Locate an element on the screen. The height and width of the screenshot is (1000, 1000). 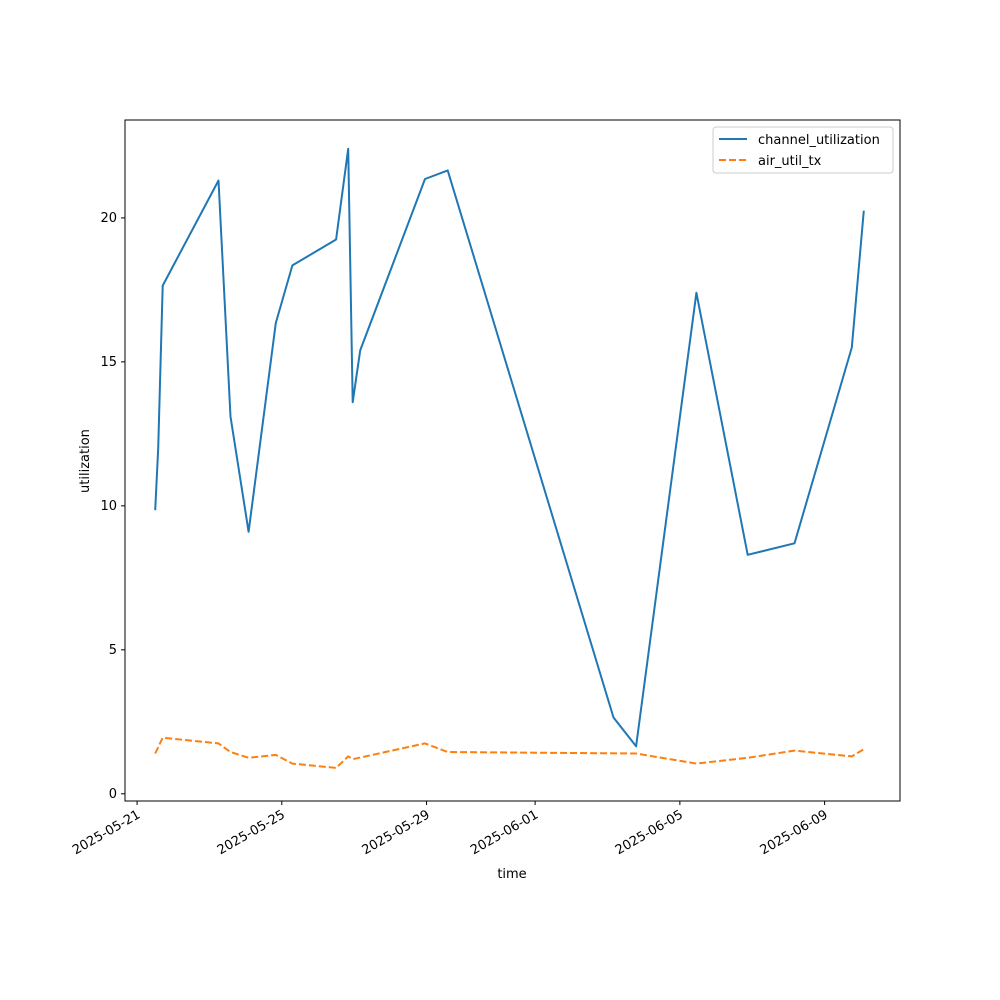
series-line-air-util-tx is located at coordinates (509, 752).